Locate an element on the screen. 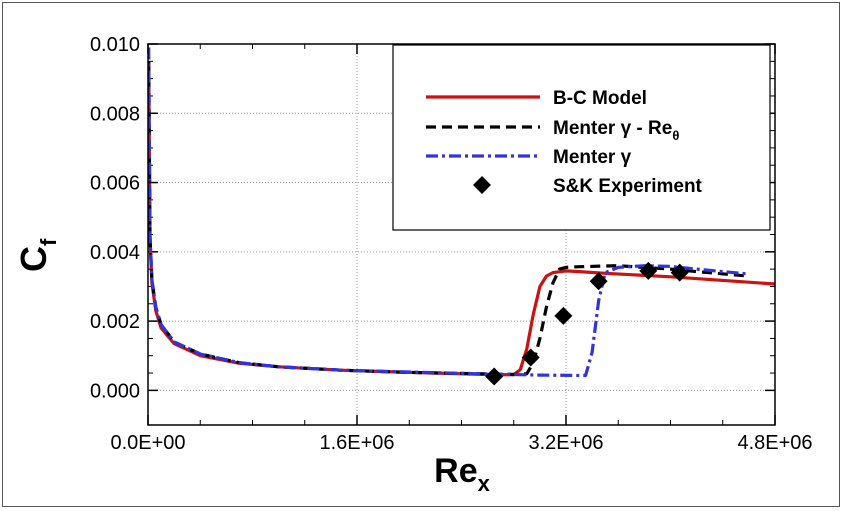 This screenshot has height=511, width=844. y-tick-label: 0.010 is located at coordinates (115, 45).